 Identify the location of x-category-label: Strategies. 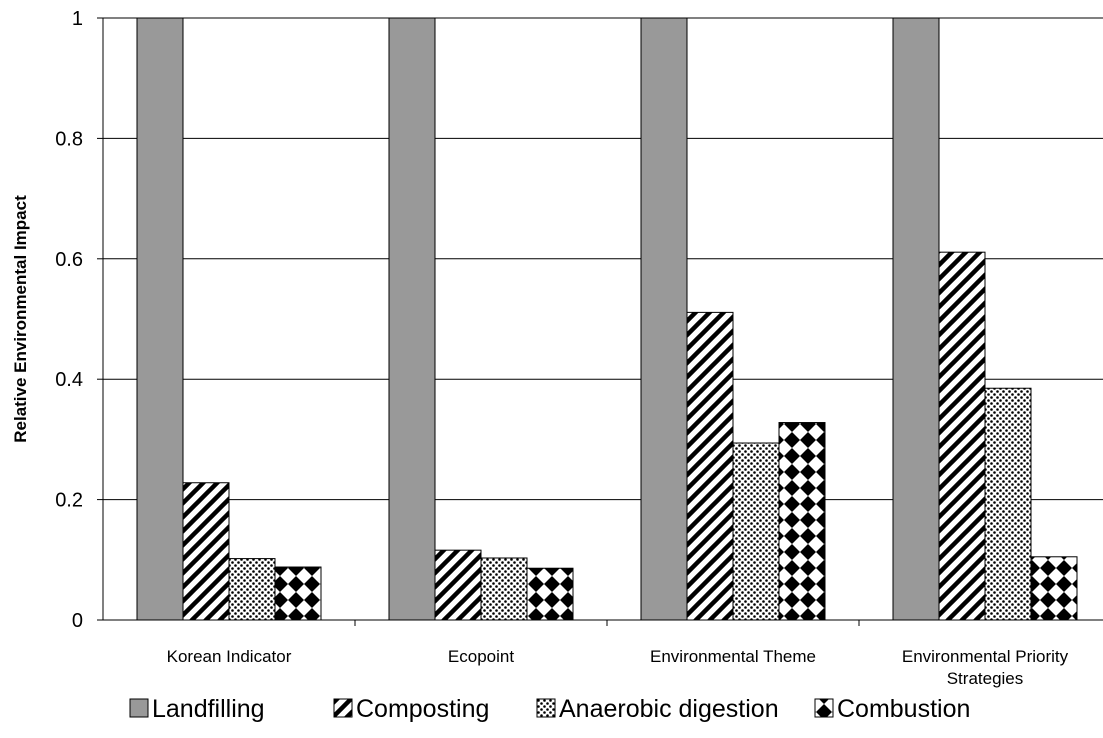
(985, 678).